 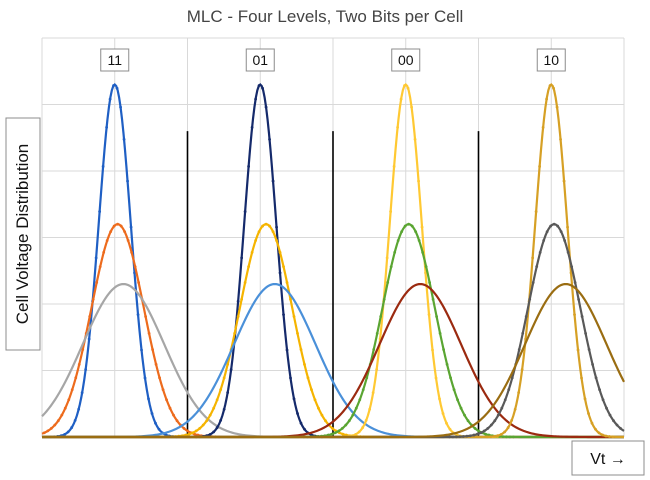 I want to click on level-label-text: 01, so click(x=260, y=60).